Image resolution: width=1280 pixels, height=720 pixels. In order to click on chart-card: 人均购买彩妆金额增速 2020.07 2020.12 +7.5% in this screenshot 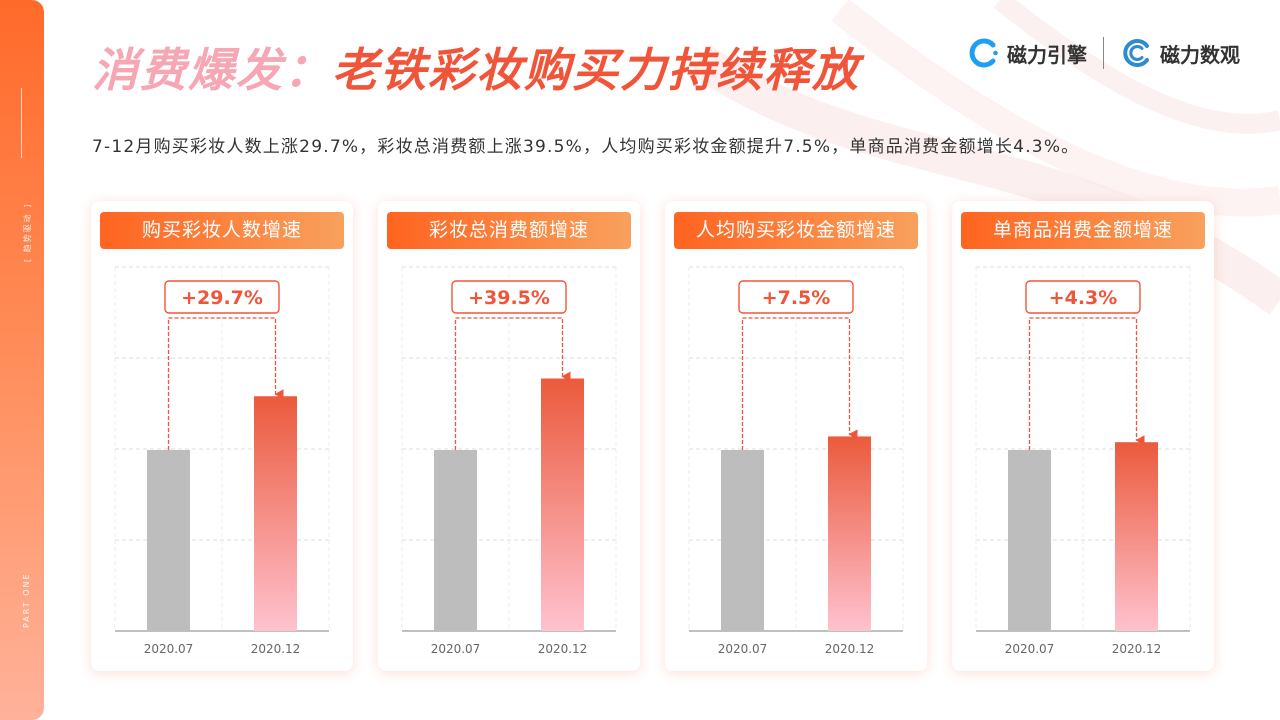, I will do `click(796, 436)`.